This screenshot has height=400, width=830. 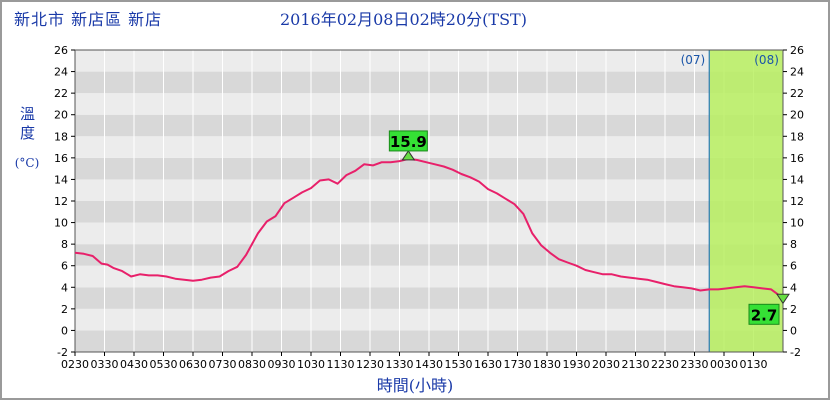 I want to click on x-tick-label: 0130, so click(x=754, y=364).